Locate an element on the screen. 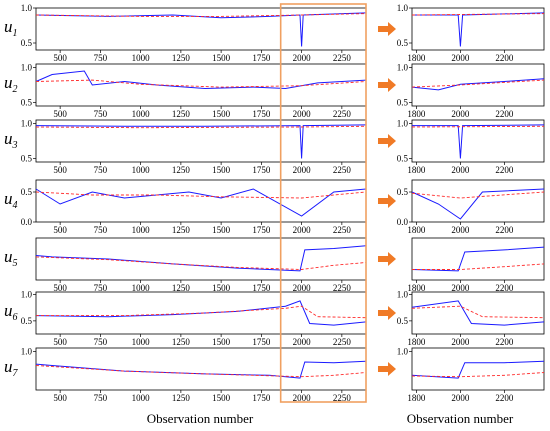 The height and width of the screenshot is (431, 550). row-label-u1: u1 is located at coordinates (11, 28).